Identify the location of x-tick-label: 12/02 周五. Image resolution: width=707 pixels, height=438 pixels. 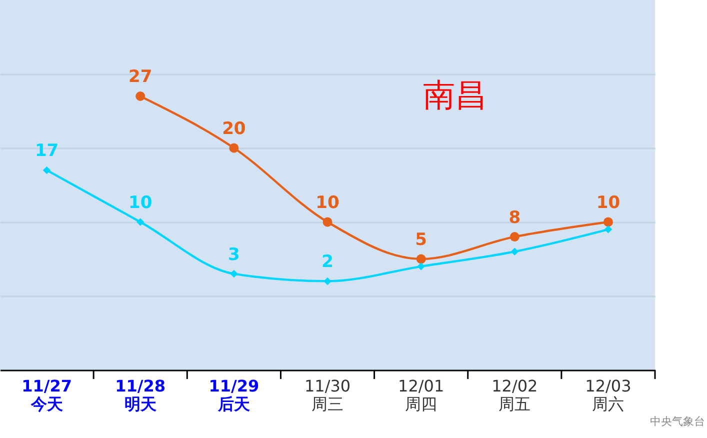
(515, 395).